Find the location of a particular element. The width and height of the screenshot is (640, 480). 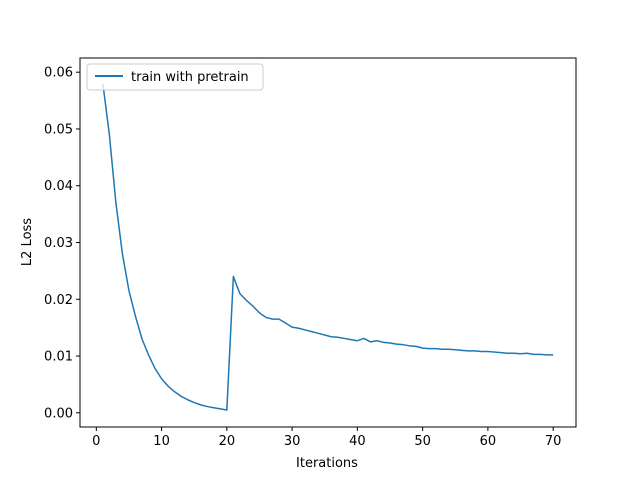

x-tick-label: 20 is located at coordinates (227, 441).